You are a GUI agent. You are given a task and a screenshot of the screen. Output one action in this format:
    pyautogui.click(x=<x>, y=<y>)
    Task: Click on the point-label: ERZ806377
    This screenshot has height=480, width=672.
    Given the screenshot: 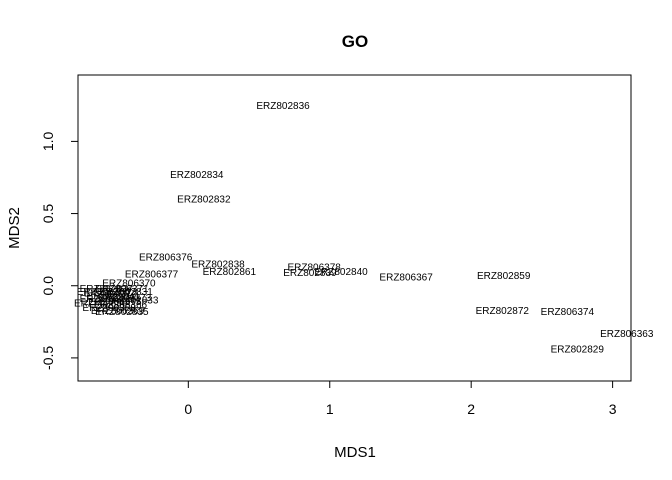 What is the action you would take?
    pyautogui.click(x=152, y=275)
    